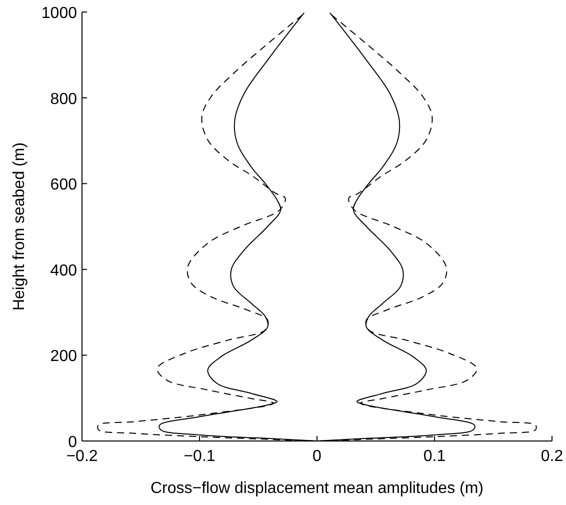 The width and height of the screenshot is (566, 505). Describe the element at coordinates (64, 357) in the screenshot. I see `y-tick-label: 200` at that location.